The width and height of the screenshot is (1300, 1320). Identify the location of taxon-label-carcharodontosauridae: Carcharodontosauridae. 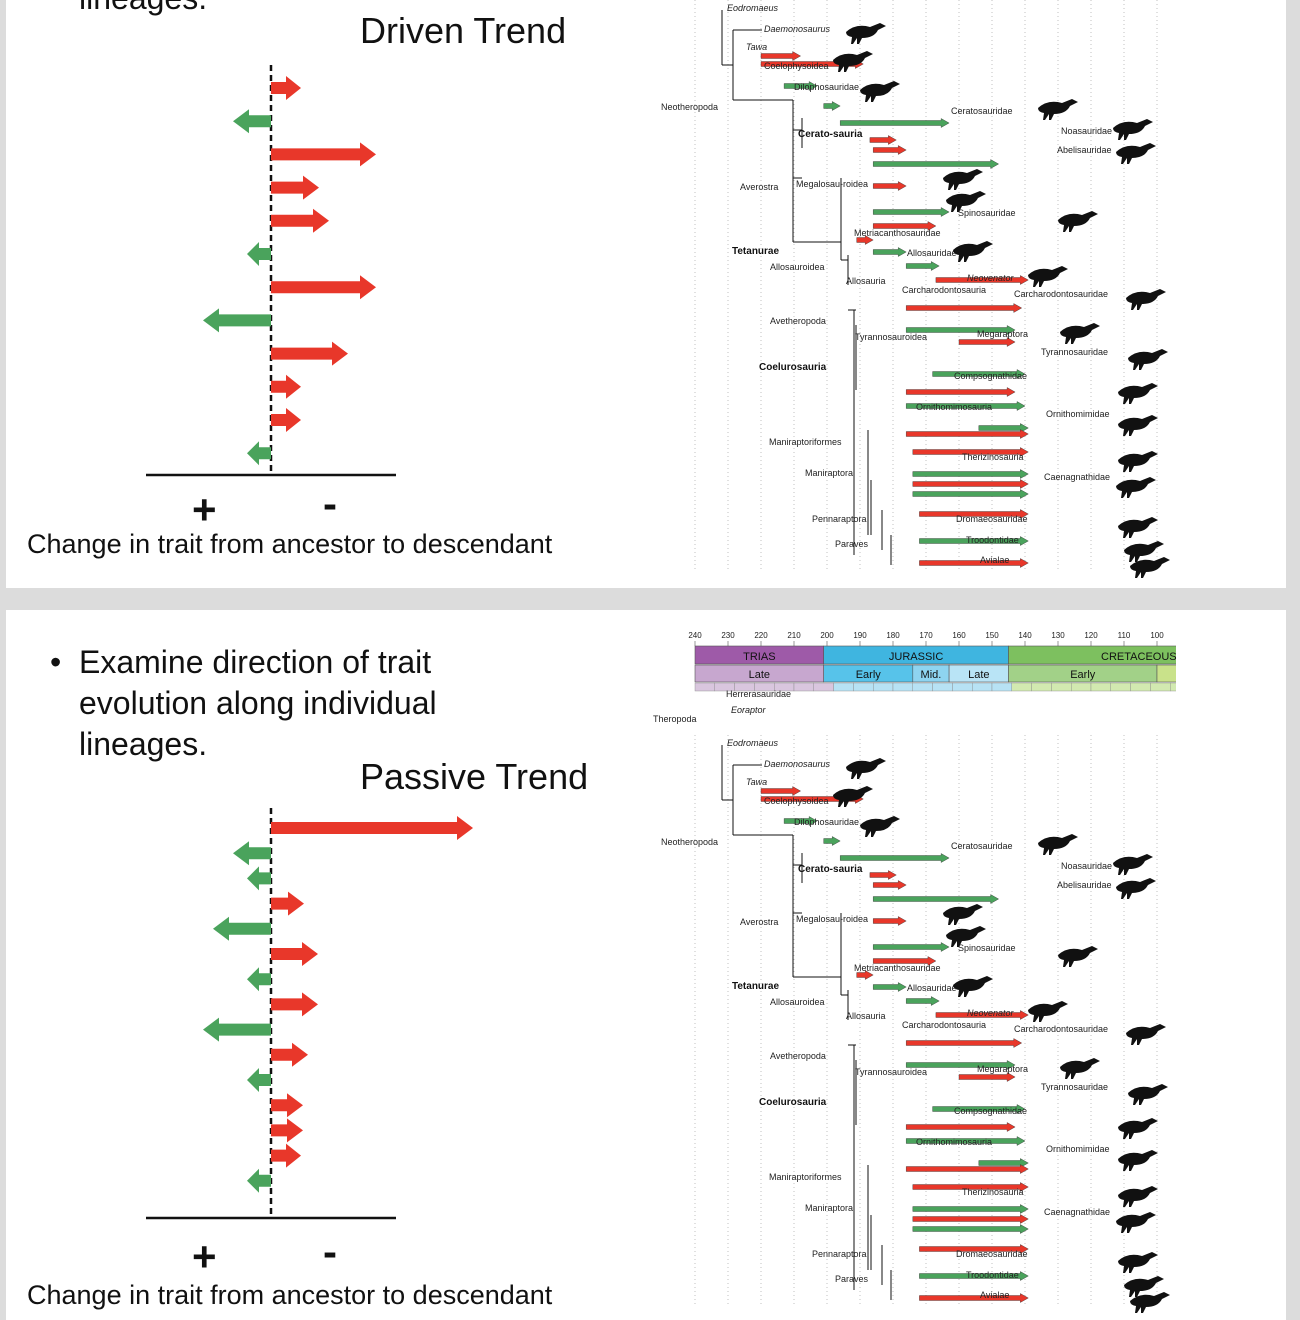
(1061, 294).